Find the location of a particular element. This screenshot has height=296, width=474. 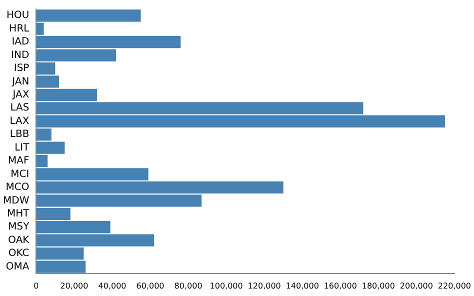

y-tick-label: JAN is located at coordinates (20, 82).